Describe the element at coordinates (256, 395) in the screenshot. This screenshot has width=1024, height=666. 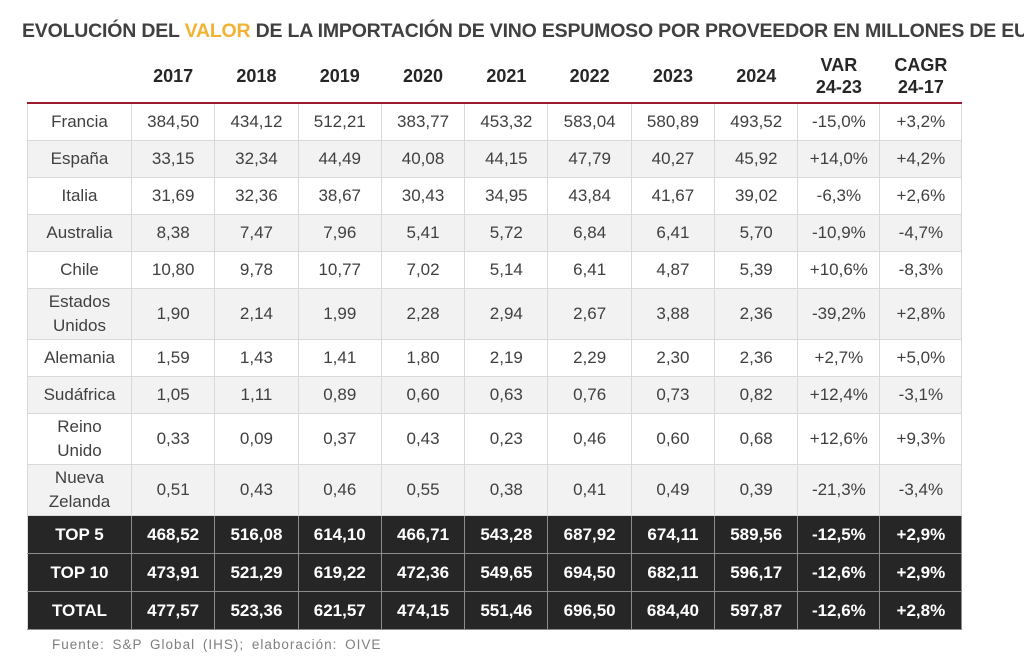
I see `value-cell: 1,11` at that location.